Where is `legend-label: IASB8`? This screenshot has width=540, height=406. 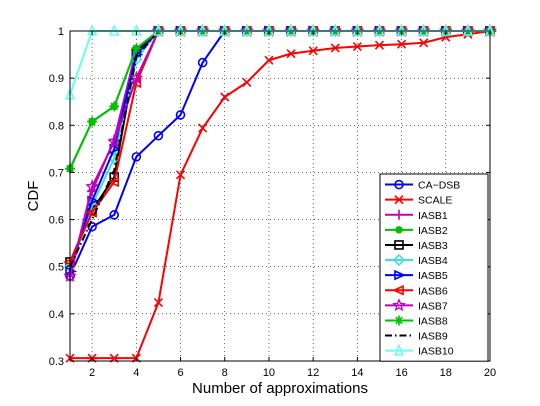
legend-label: IASB8 is located at coordinates (433, 321).